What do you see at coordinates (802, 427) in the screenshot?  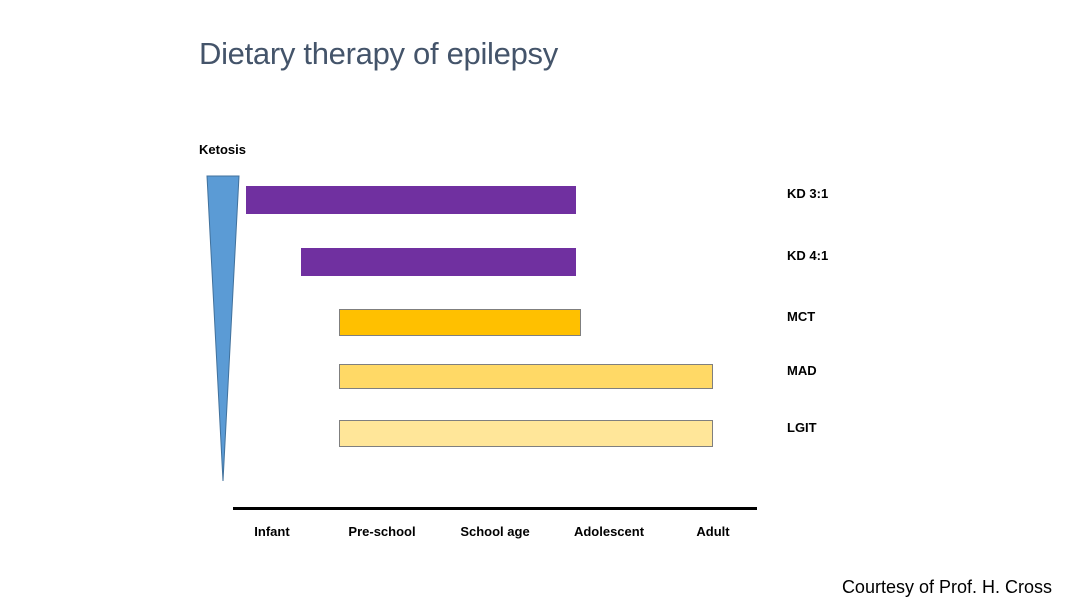 I see `bar-label: LGIT` at bounding box center [802, 427].